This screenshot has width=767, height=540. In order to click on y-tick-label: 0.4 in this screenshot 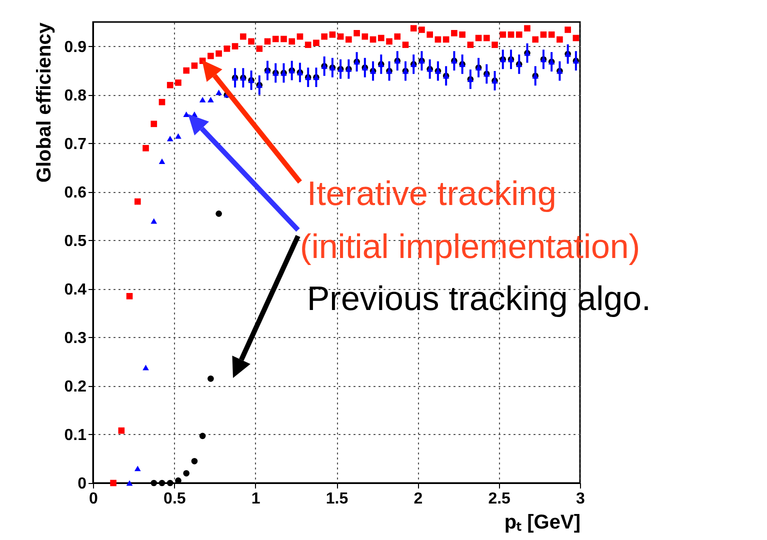, I will do `click(75, 289)`.